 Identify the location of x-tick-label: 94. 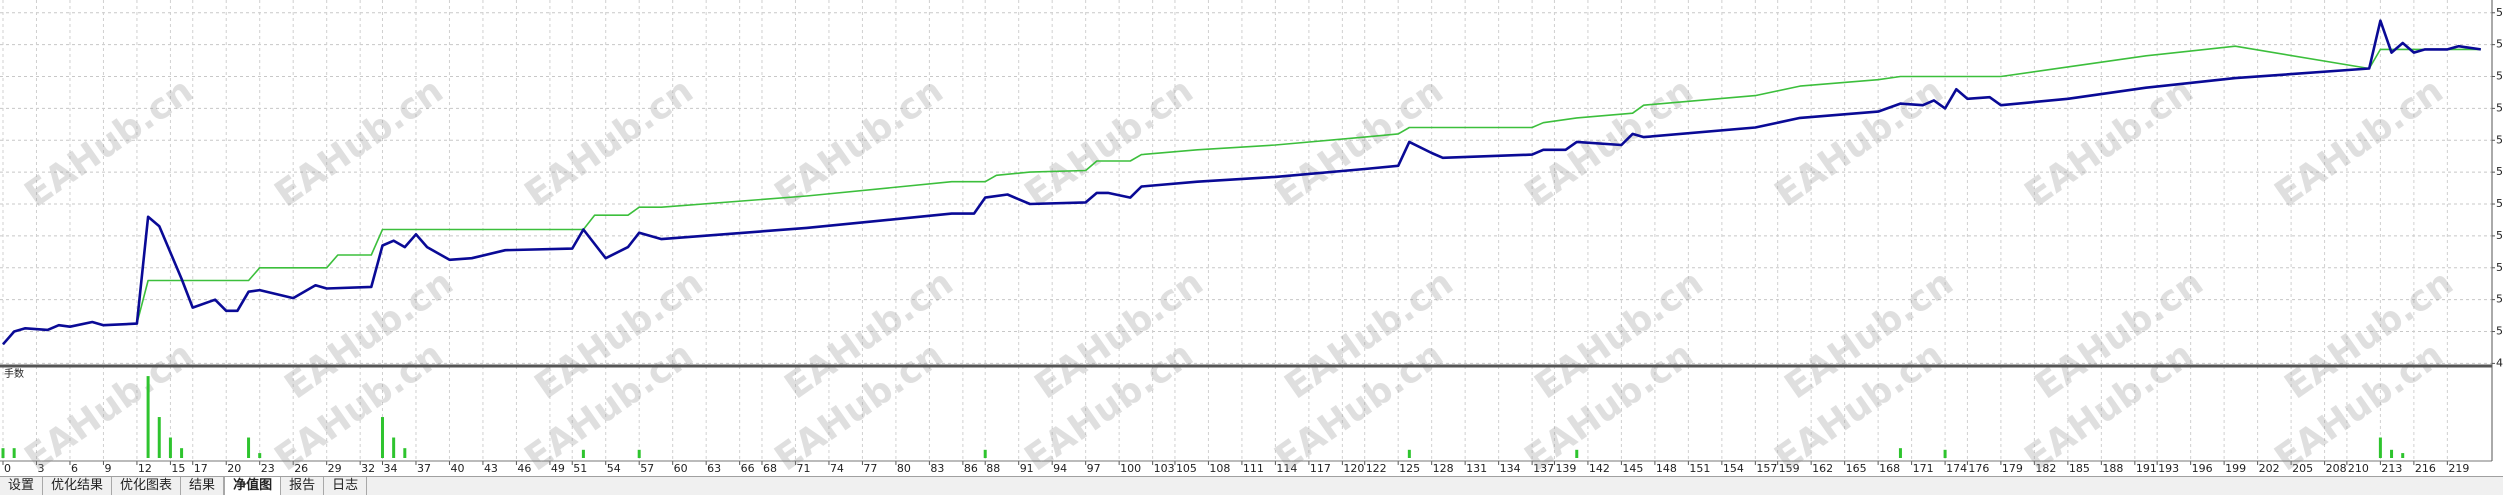
(1060, 468).